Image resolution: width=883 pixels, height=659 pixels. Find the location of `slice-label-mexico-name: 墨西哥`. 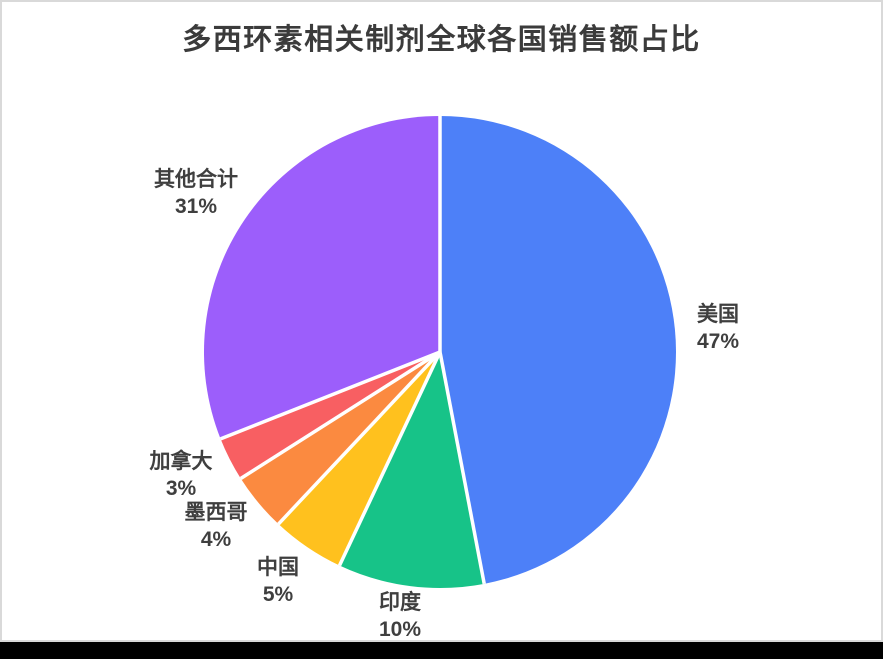

slice-label-mexico-name: 墨西哥 is located at coordinates (216, 512).